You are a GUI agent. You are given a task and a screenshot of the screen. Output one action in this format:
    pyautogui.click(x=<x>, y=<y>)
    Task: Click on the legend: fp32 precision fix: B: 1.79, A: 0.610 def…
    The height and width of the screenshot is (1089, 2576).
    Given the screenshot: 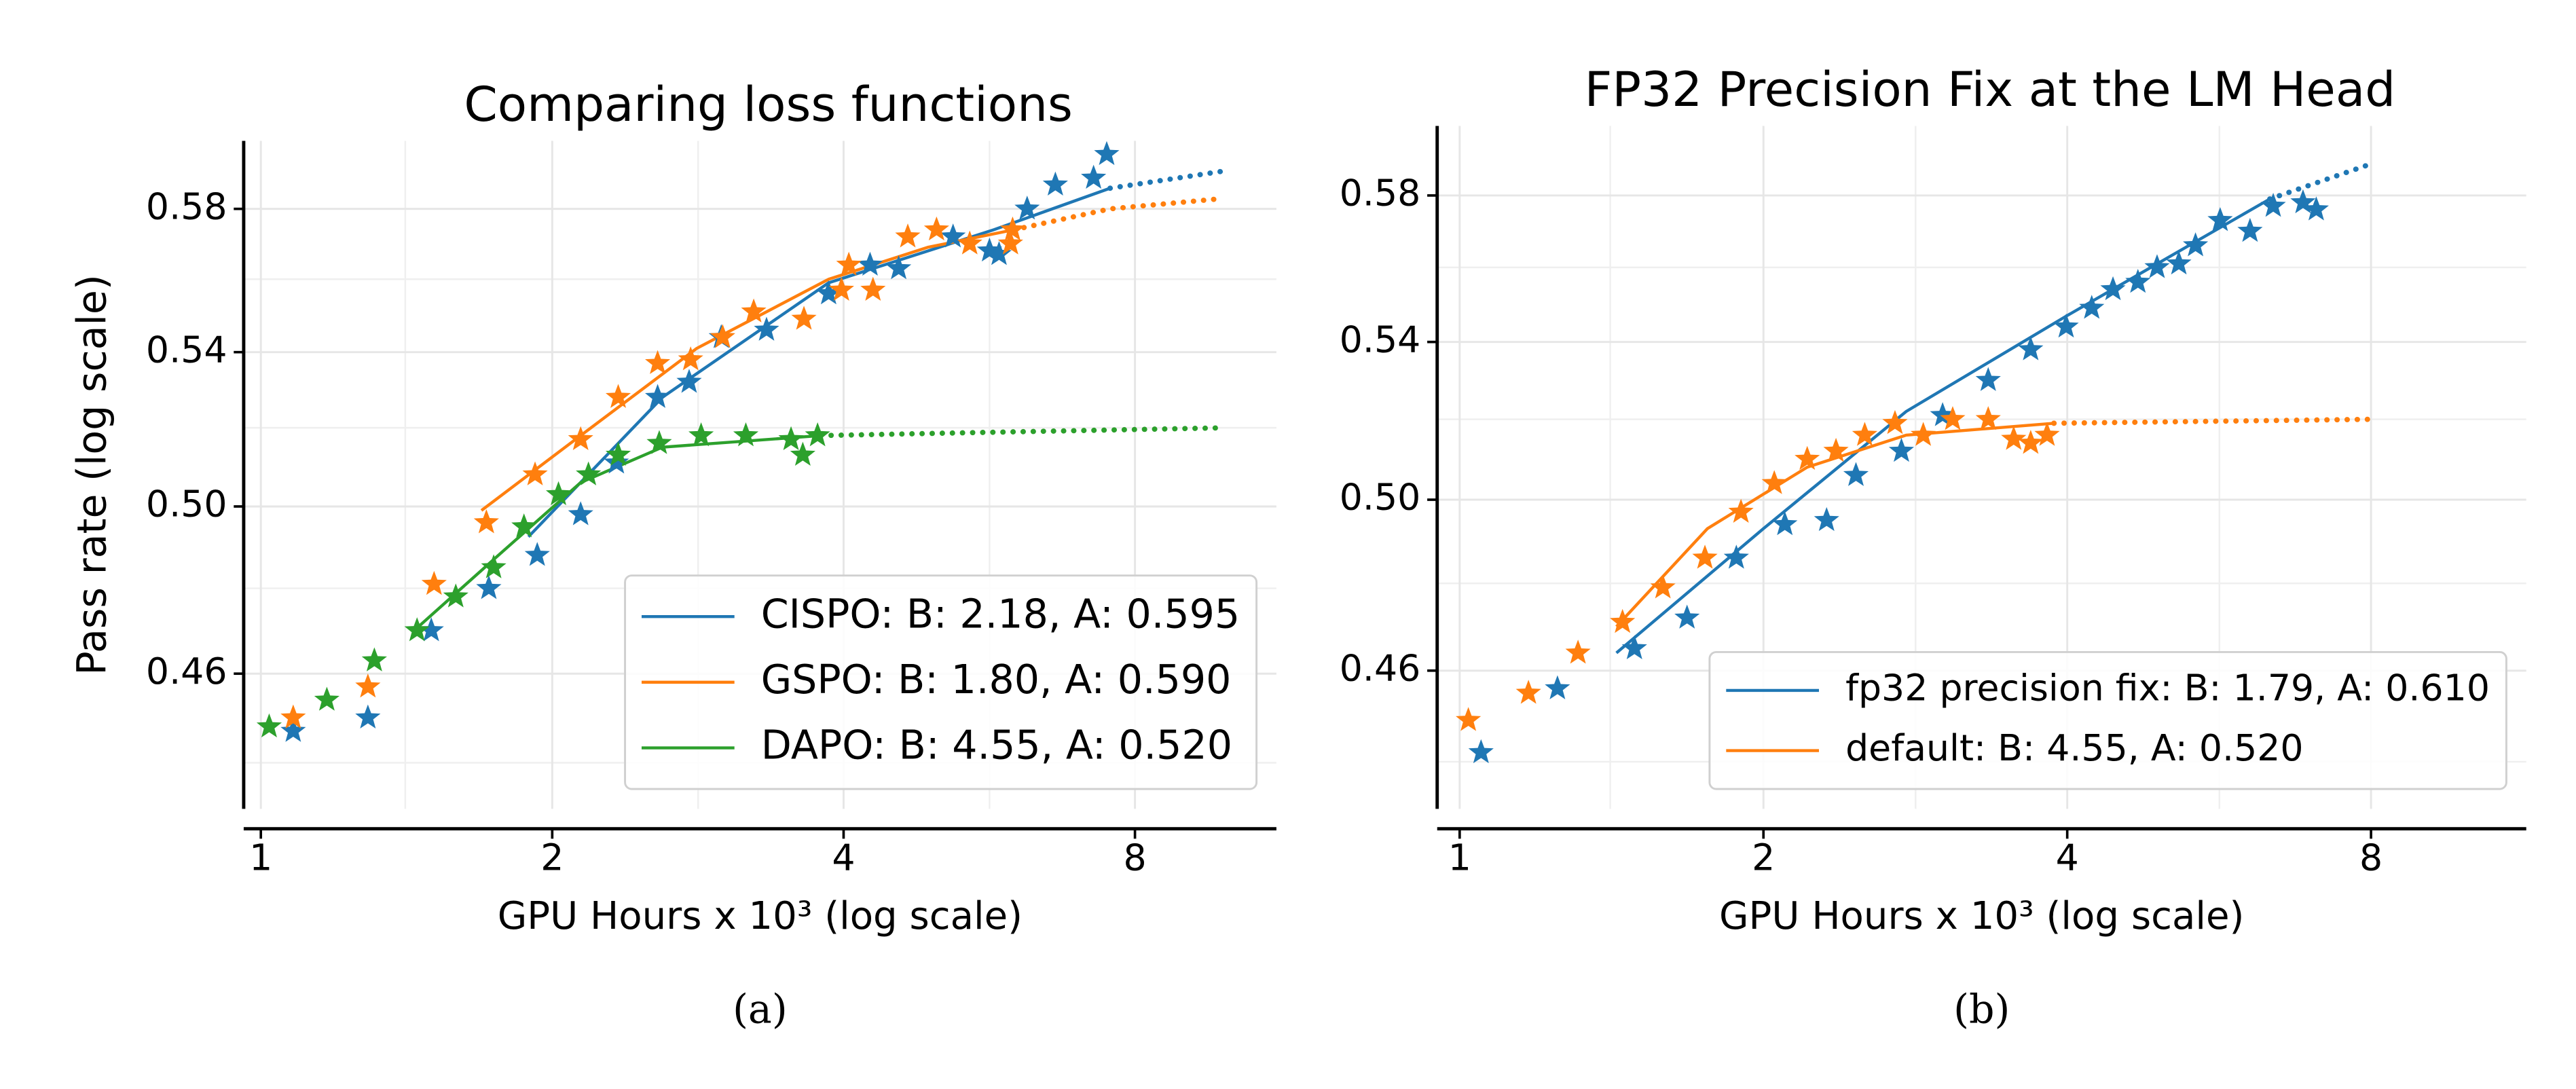 What is the action you would take?
    pyautogui.click(x=2107, y=720)
    